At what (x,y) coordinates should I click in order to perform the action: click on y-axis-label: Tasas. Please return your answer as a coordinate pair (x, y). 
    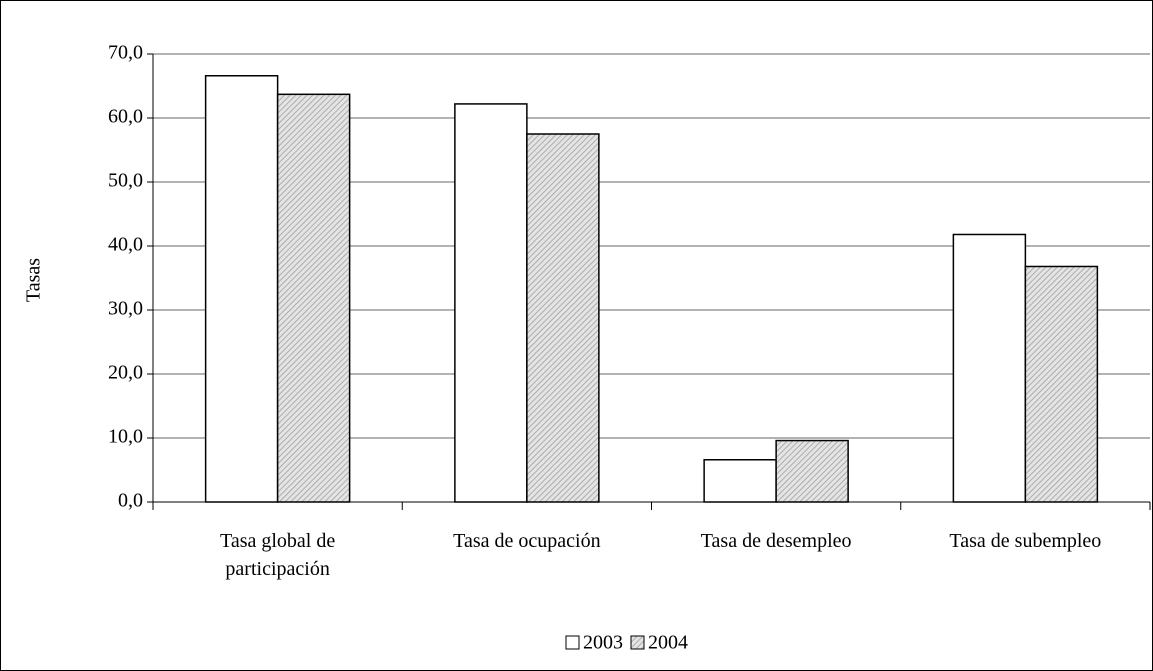
    Looking at the image, I should click on (34, 280).